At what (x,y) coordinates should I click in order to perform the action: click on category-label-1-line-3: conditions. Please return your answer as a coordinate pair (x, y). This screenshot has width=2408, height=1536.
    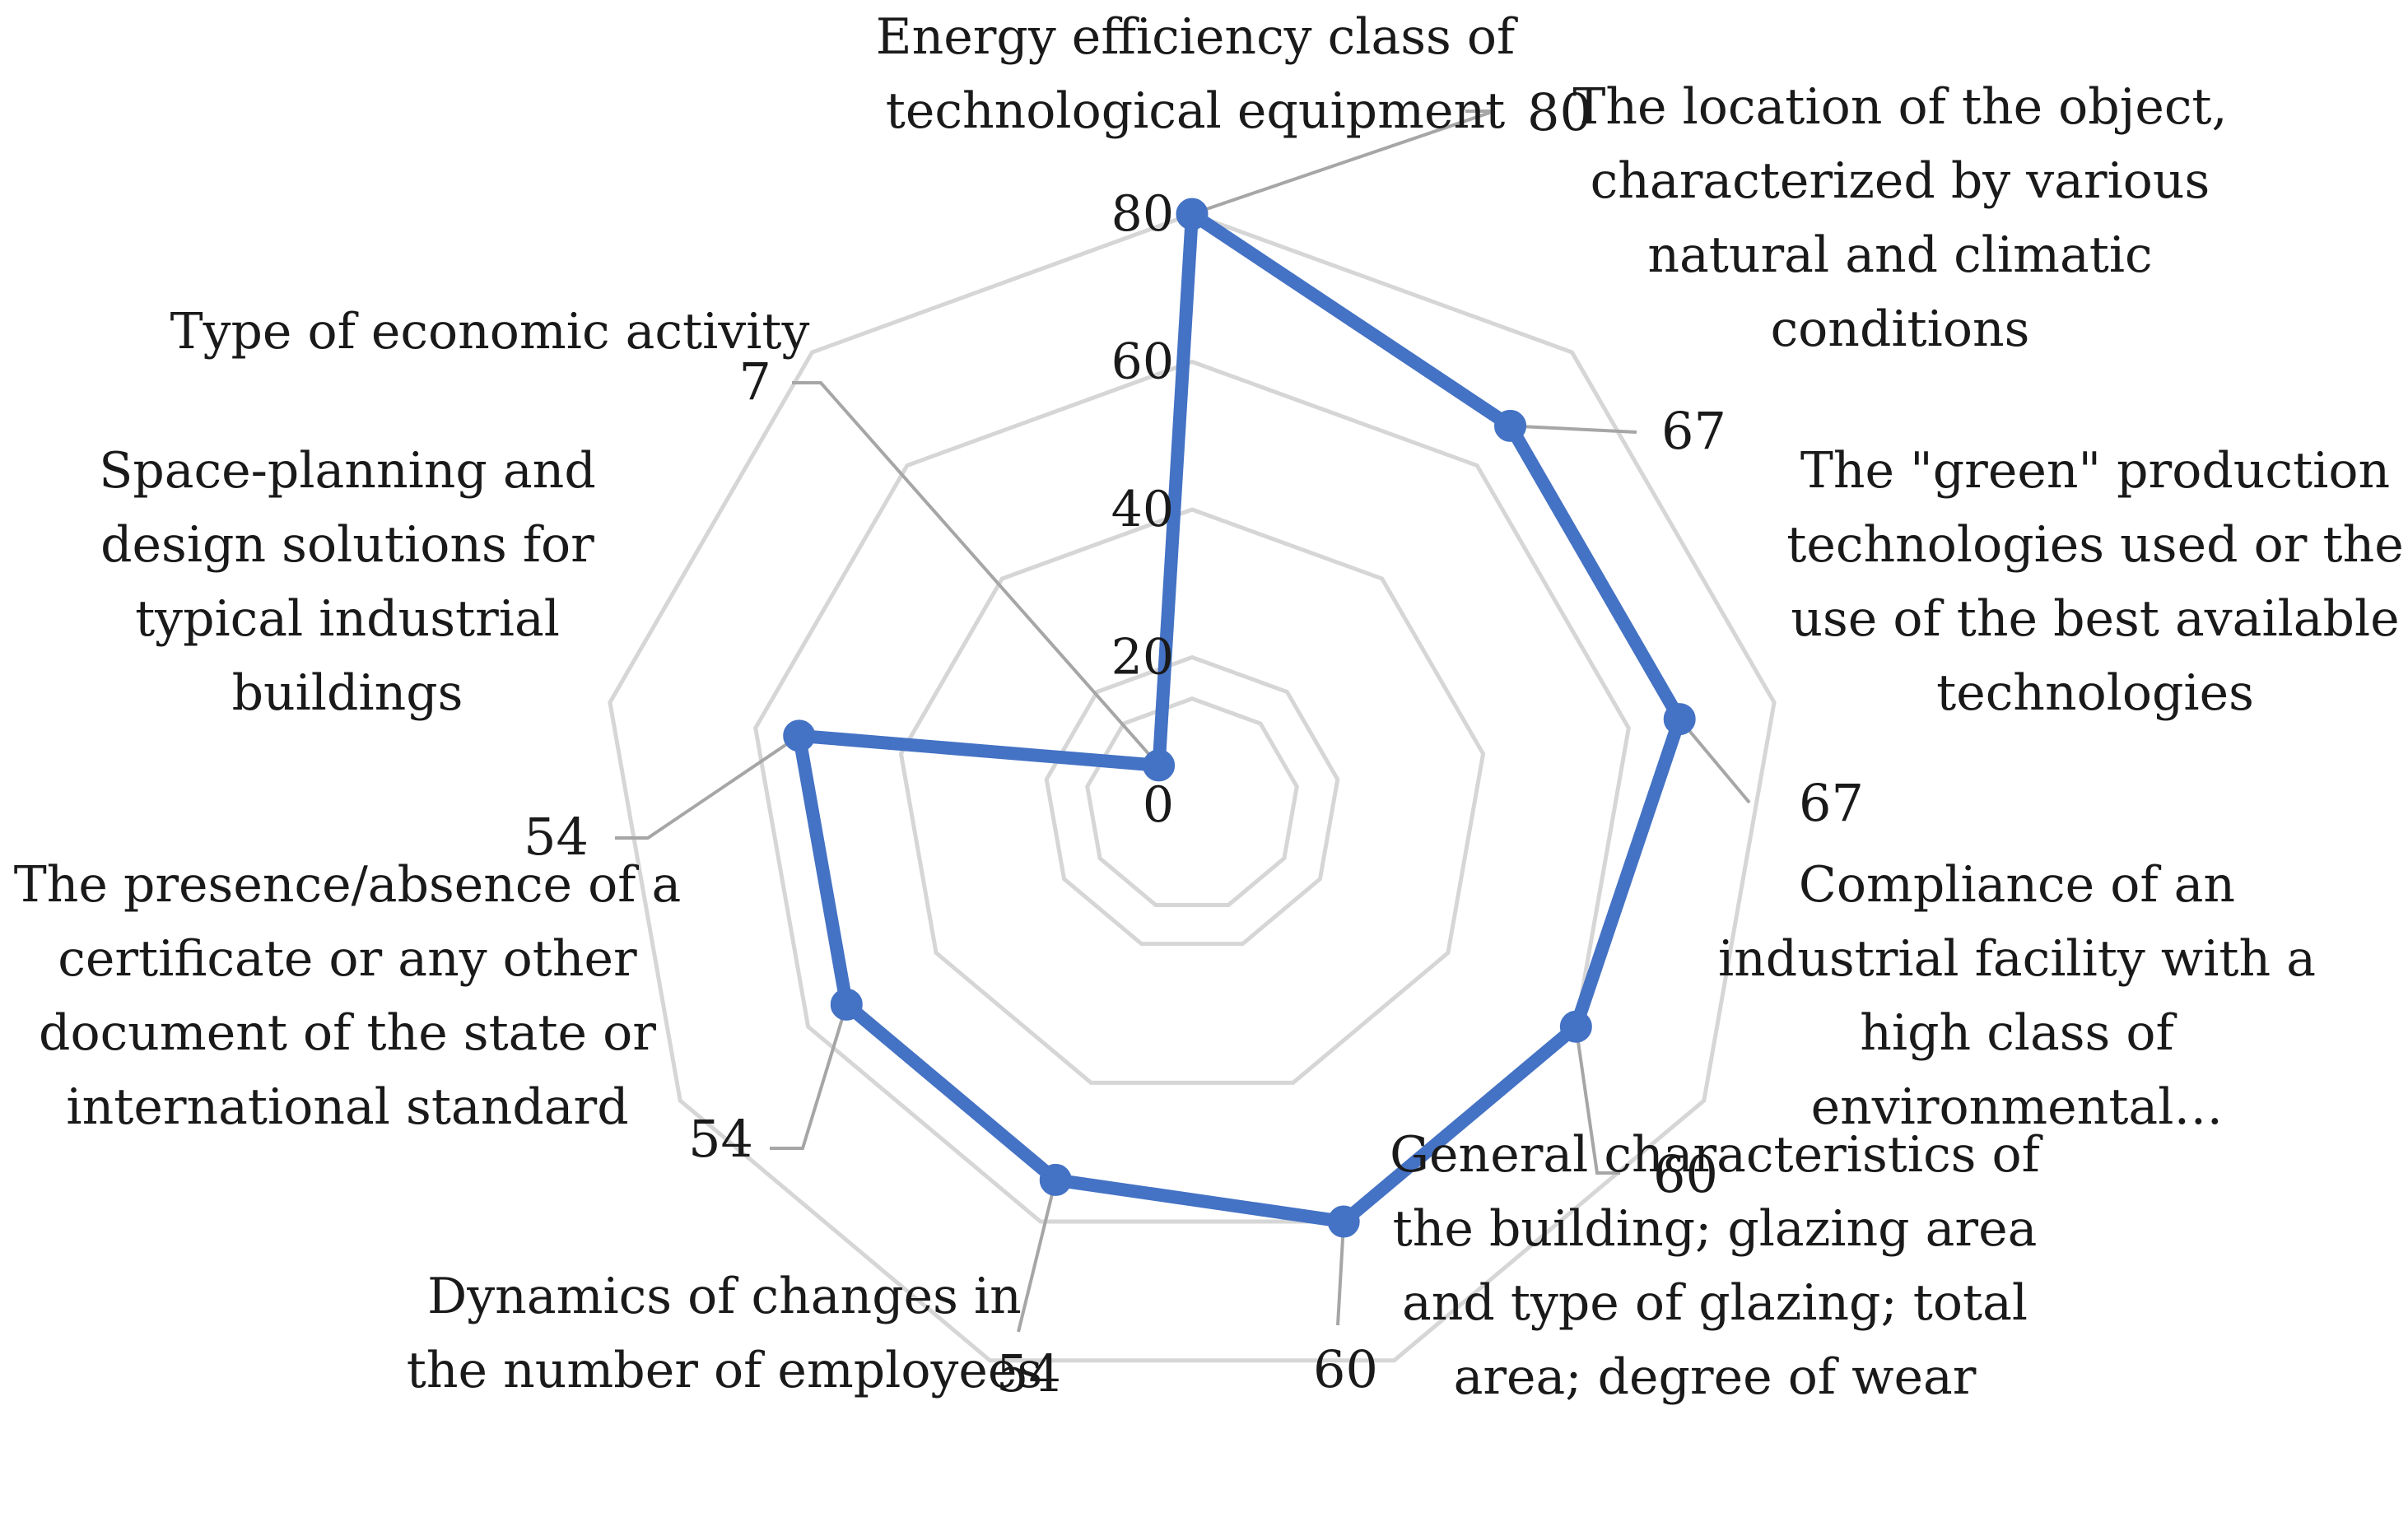
    Looking at the image, I should click on (1901, 329).